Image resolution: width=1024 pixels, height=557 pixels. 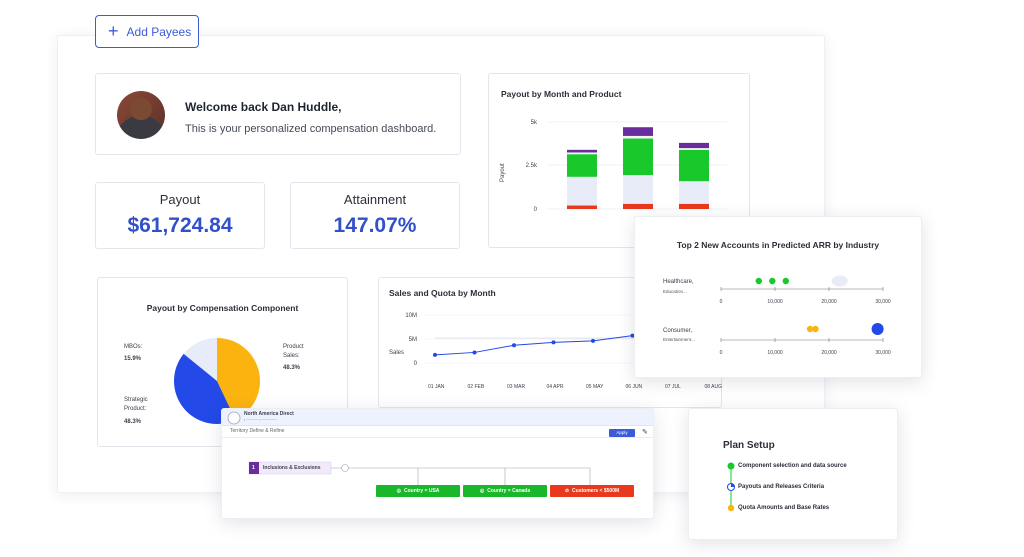 I want to click on line-x-tick: 02 FEB, so click(x=476, y=387).